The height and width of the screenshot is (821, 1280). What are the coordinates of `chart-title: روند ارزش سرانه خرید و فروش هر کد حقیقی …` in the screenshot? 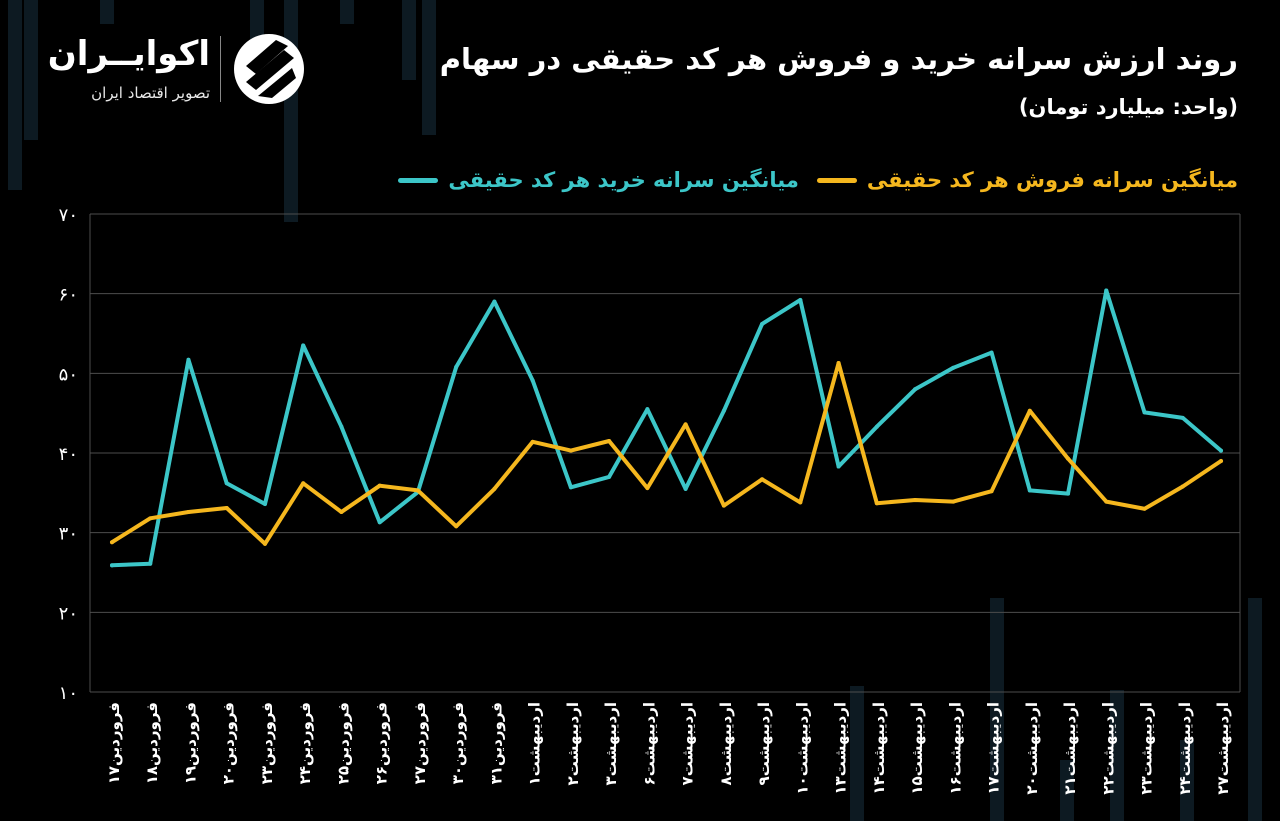 It's located at (838, 59).